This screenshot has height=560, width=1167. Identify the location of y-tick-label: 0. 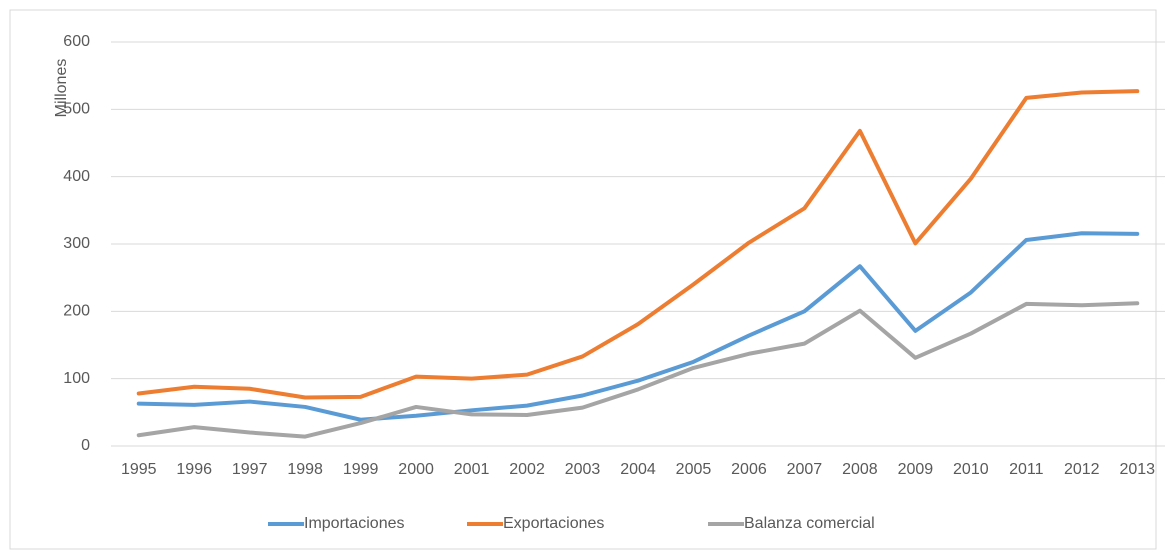
(85, 445).